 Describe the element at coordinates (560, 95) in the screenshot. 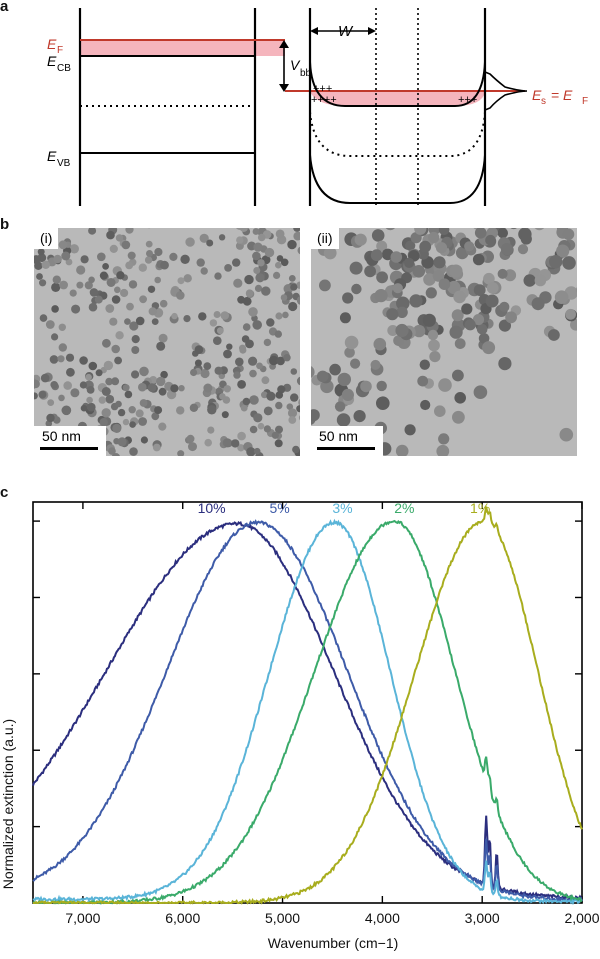

I see `surface-level-equals: = E` at that location.